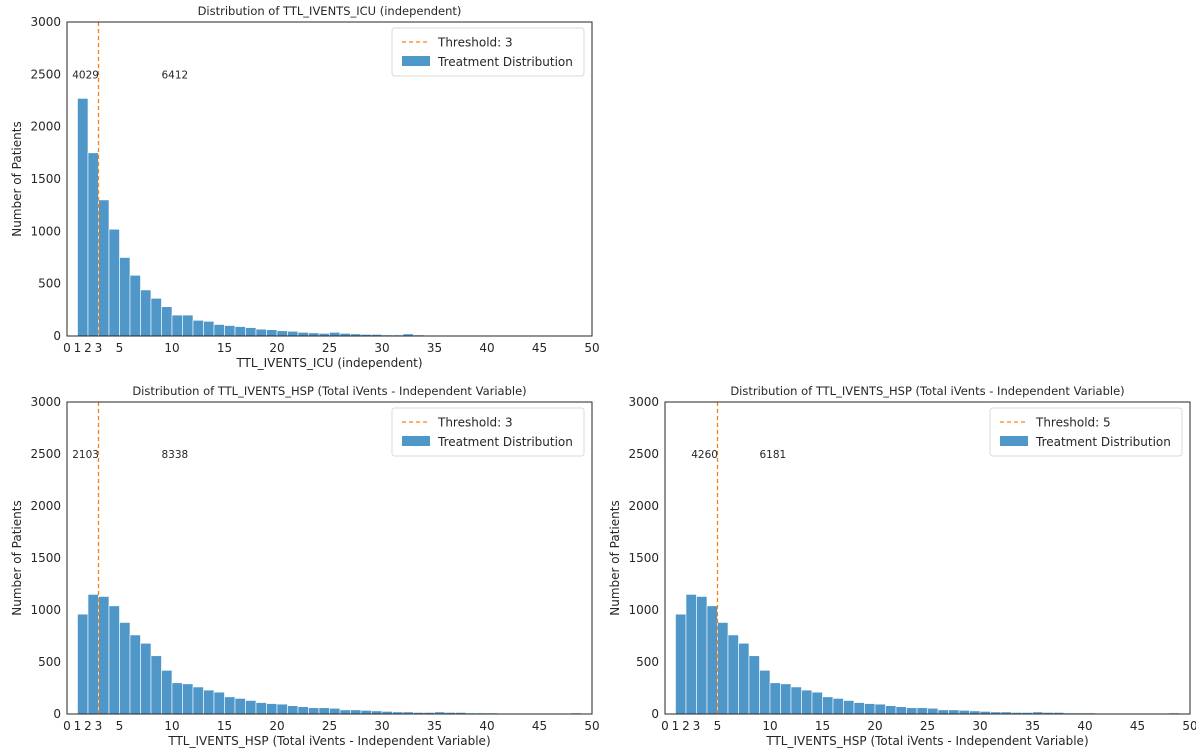 This screenshot has height=753, width=1196. I want to click on x-tick-label: 5, so click(120, 726).